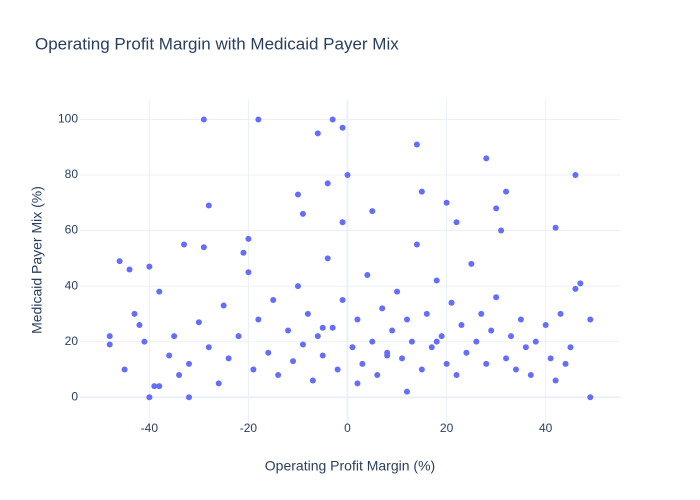 This screenshot has height=500, width=700. Describe the element at coordinates (72, 285) in the screenshot. I see `y-tick-label: 40` at that location.